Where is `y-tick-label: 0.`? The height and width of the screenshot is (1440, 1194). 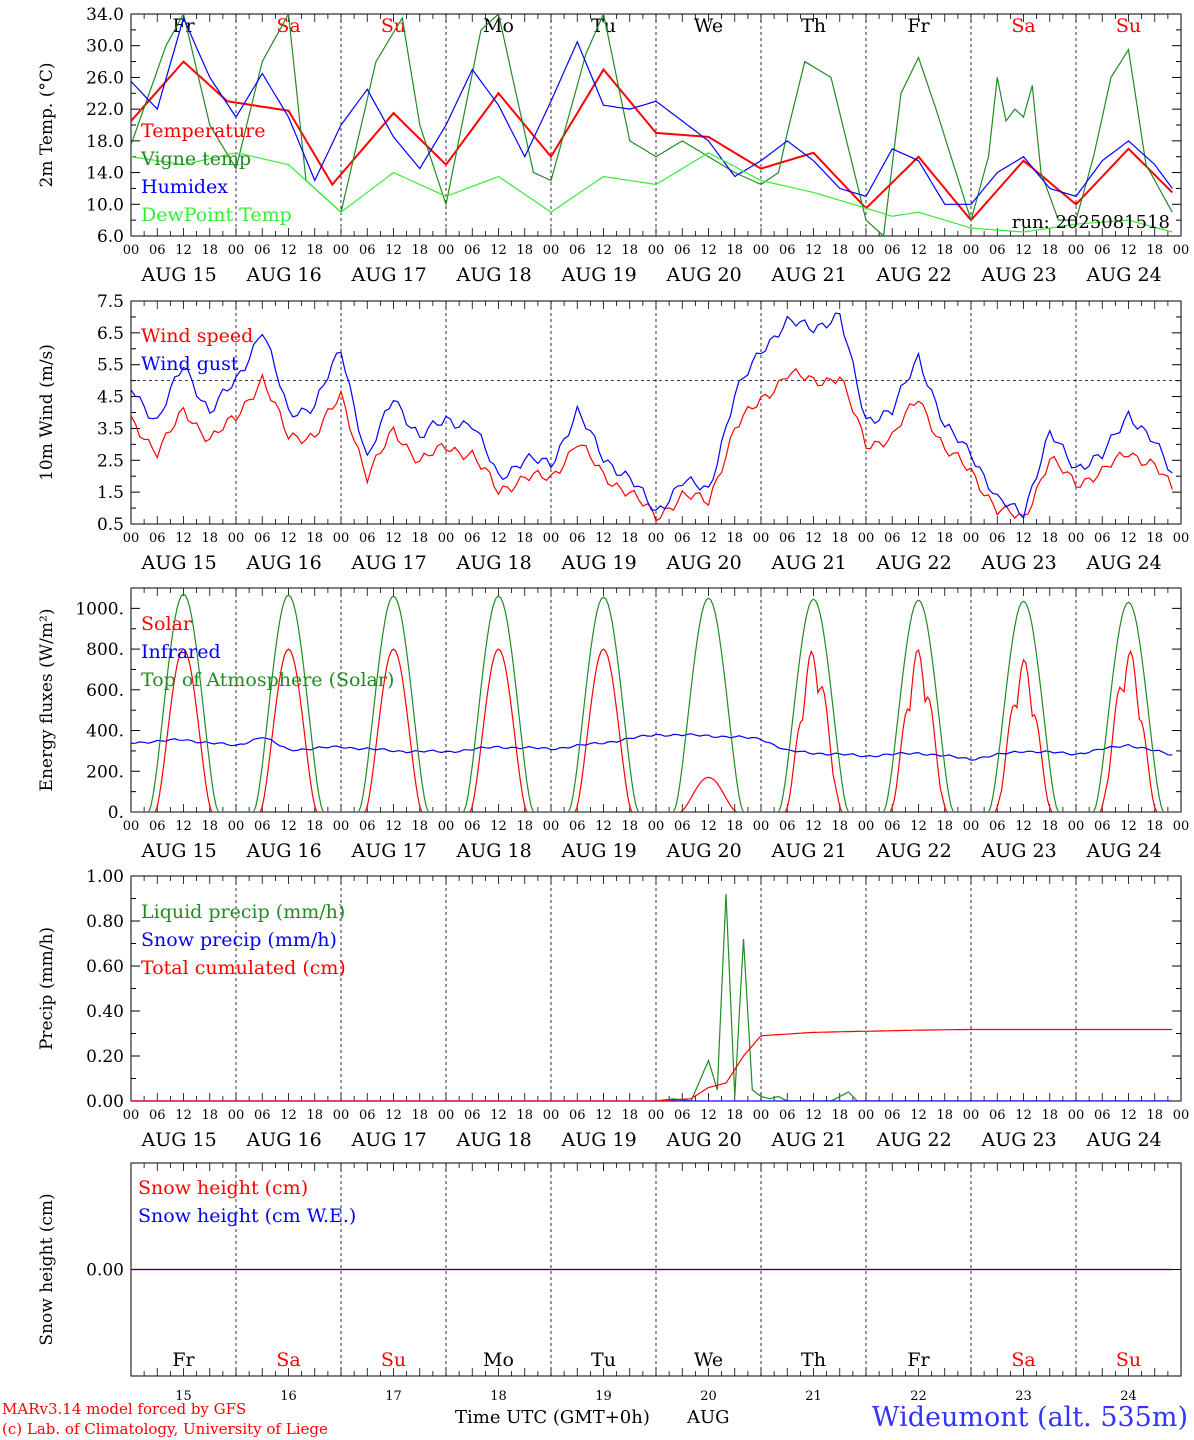
y-tick-label: 0. is located at coordinates (116, 813).